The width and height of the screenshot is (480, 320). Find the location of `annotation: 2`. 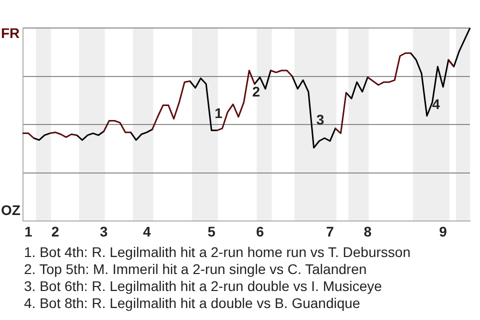

annotation: 2 is located at coordinates (256, 92).